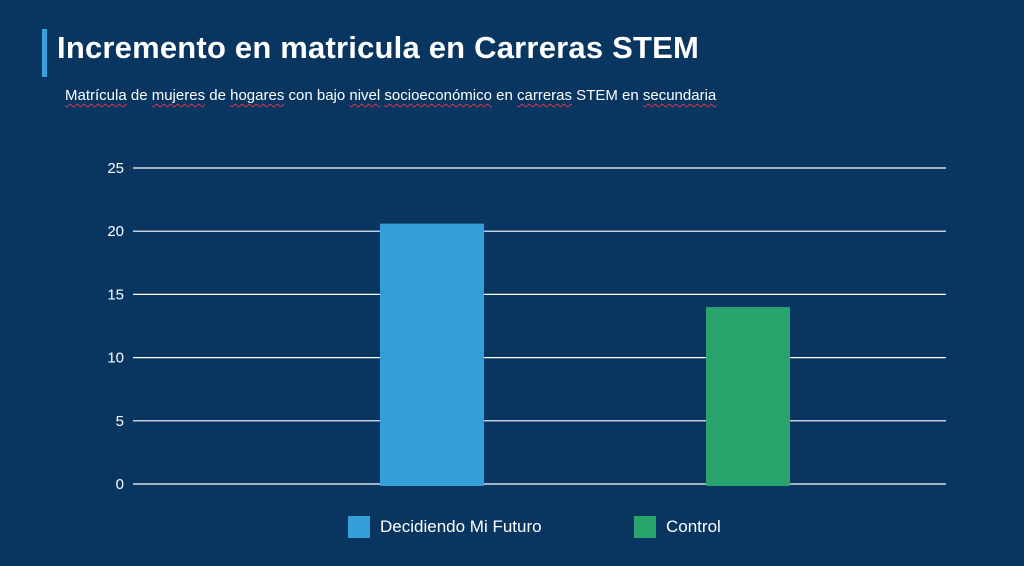 This screenshot has height=566, width=1024. I want to click on subtitle-part: hogares, so click(257, 95).